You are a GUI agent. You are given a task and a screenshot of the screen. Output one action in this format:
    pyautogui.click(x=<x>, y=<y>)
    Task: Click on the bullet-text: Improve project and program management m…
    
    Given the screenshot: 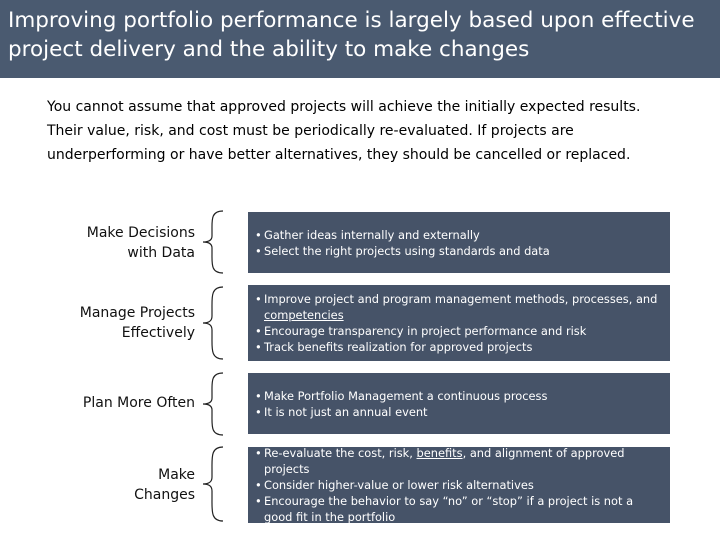 What is the action you would take?
    pyautogui.click(x=461, y=299)
    